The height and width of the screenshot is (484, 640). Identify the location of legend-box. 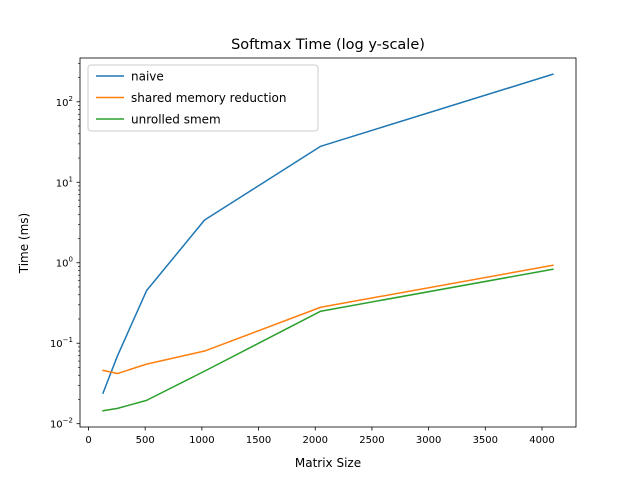
(203, 98).